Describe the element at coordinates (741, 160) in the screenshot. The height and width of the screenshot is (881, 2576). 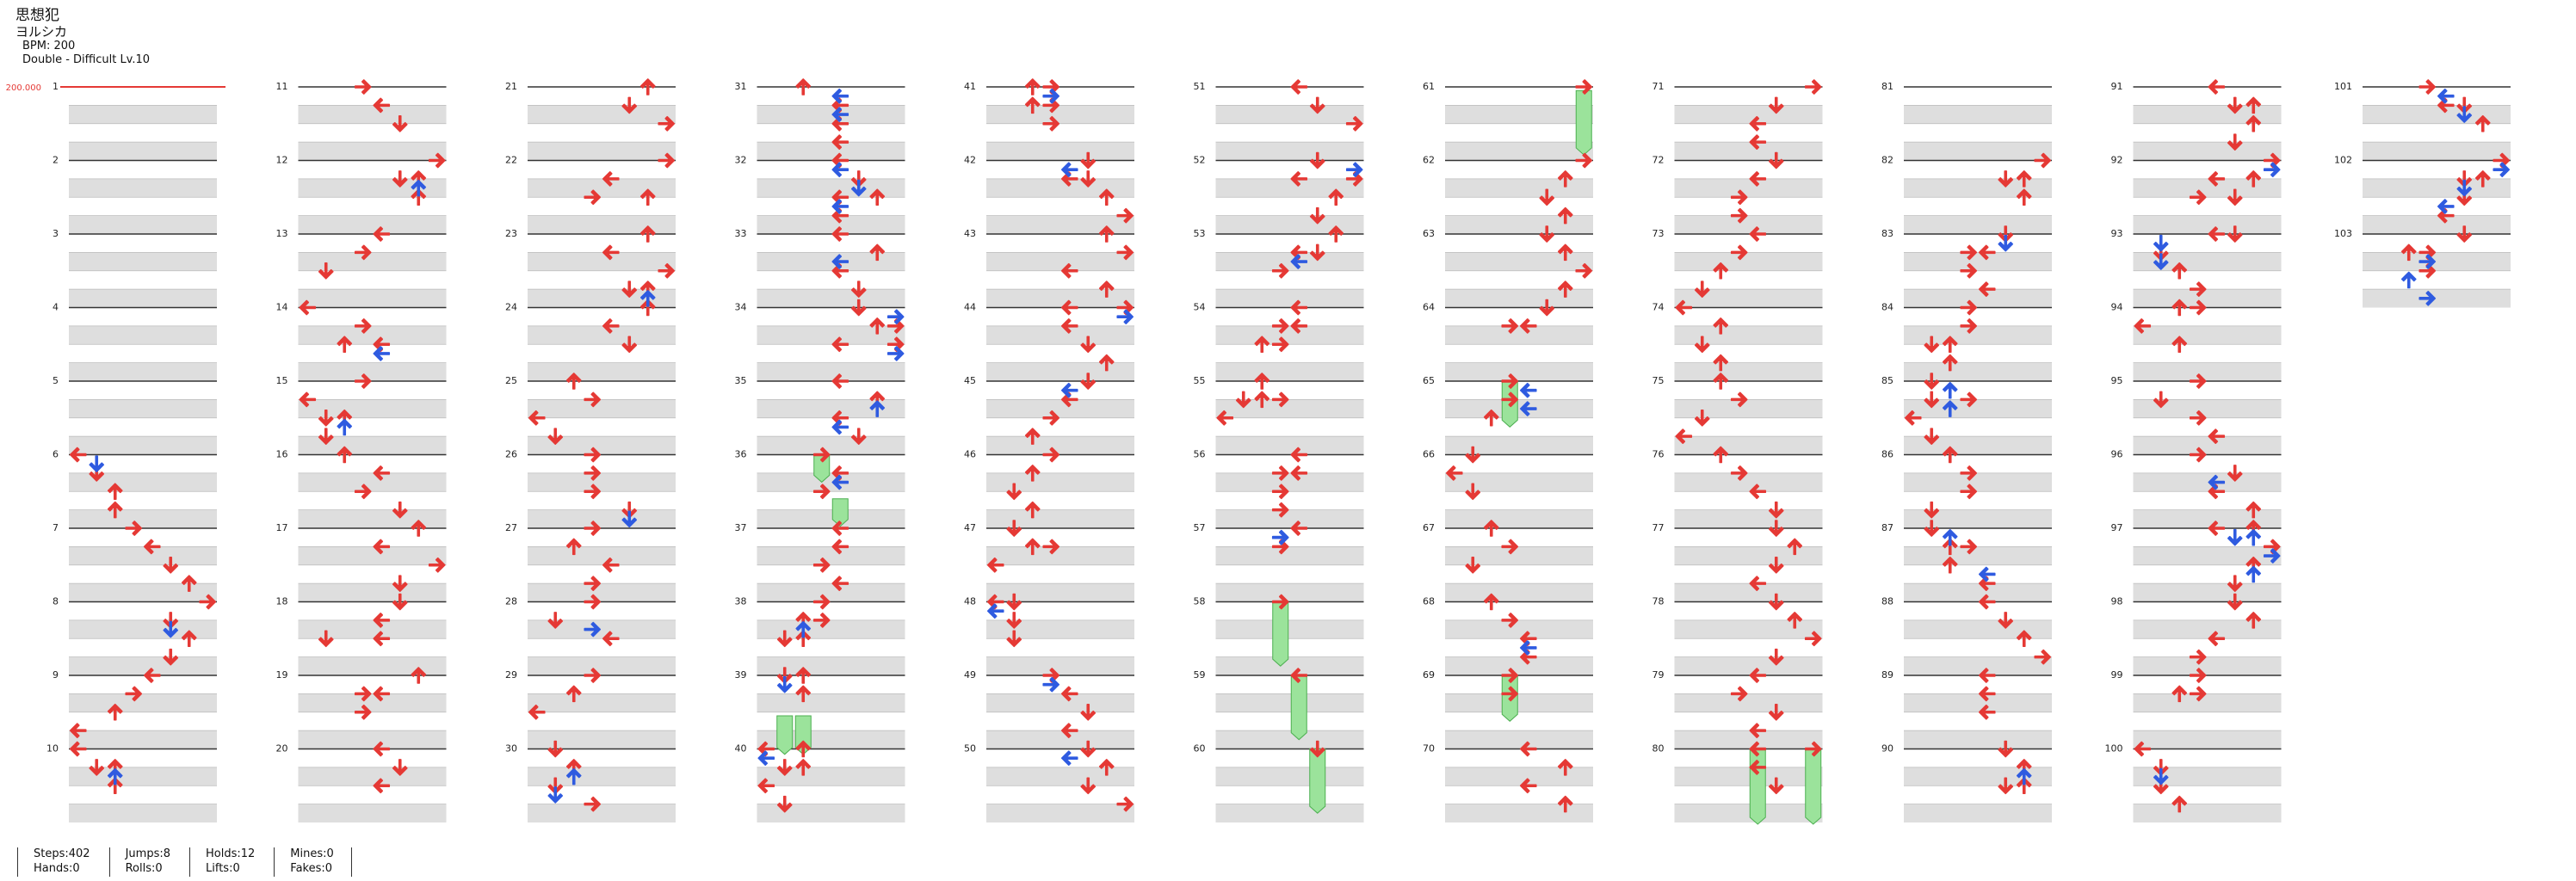
I see `measure-number: 32` at that location.